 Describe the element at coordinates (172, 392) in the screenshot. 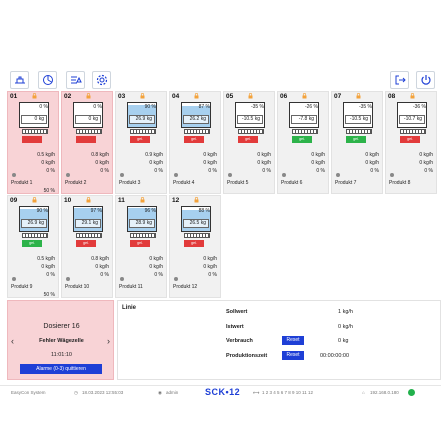

I see `user-name: admin` at that location.